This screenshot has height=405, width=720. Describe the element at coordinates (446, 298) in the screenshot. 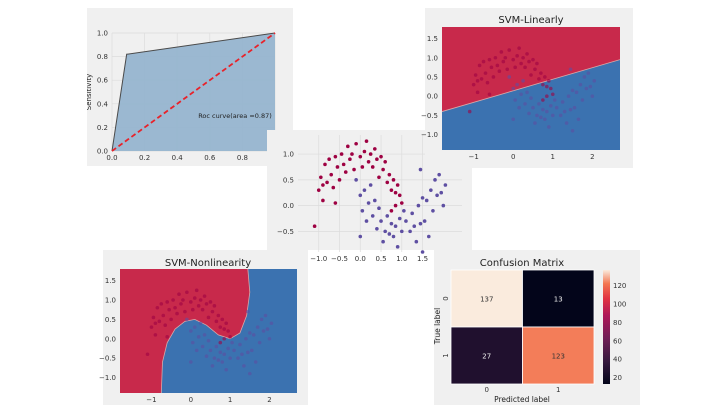

I see `y-tick-label: 0` at that location.